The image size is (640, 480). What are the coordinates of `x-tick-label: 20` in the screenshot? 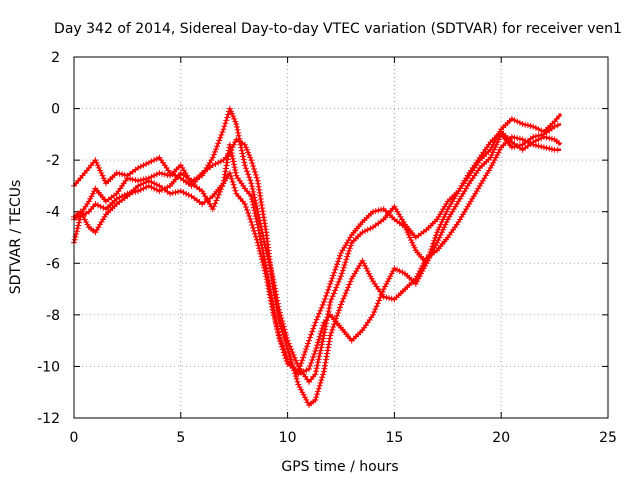 It's located at (501, 438).